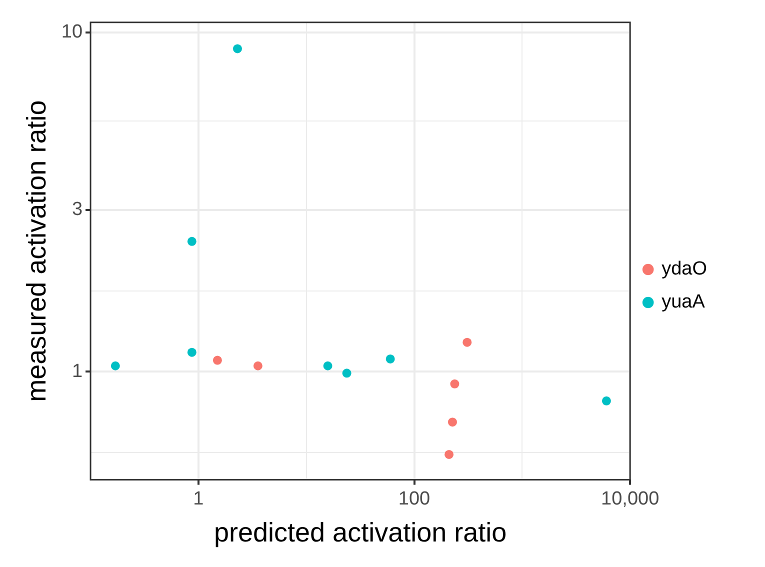 This screenshot has width=765, height=567. Describe the element at coordinates (684, 302) in the screenshot. I see `legend-label: yuaA` at that location.